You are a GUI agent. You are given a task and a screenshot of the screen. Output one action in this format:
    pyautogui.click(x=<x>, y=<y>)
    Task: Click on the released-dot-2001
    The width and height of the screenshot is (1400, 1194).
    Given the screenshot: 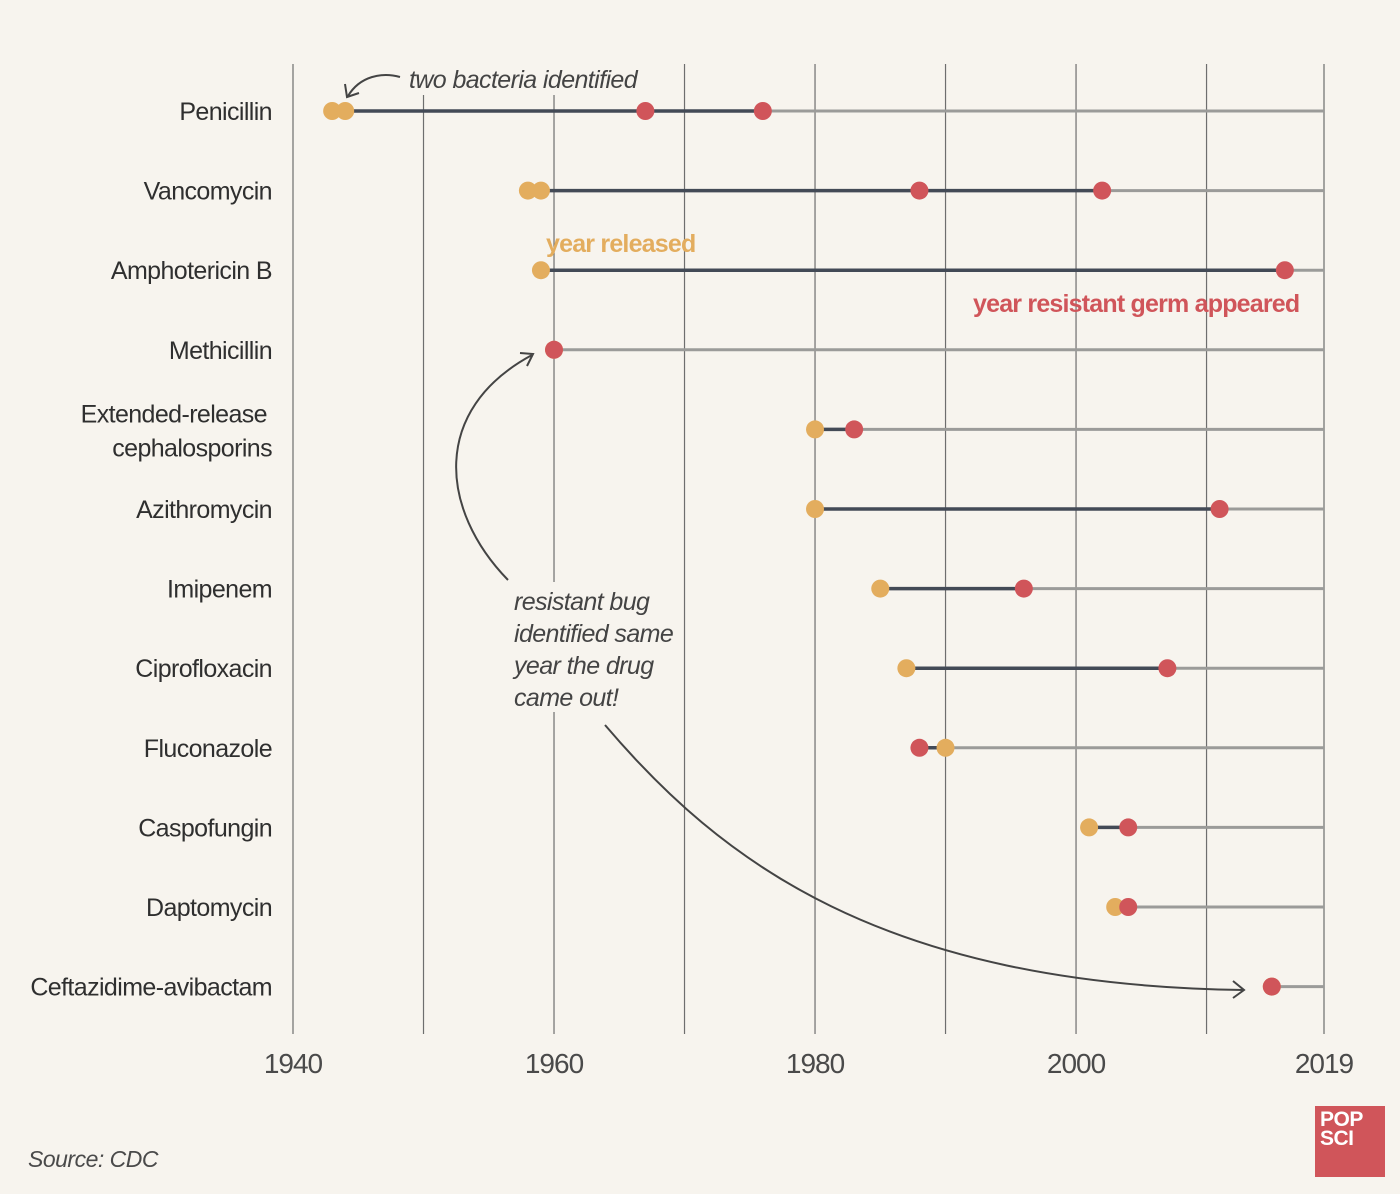 What is the action you would take?
    pyautogui.click(x=1089, y=827)
    